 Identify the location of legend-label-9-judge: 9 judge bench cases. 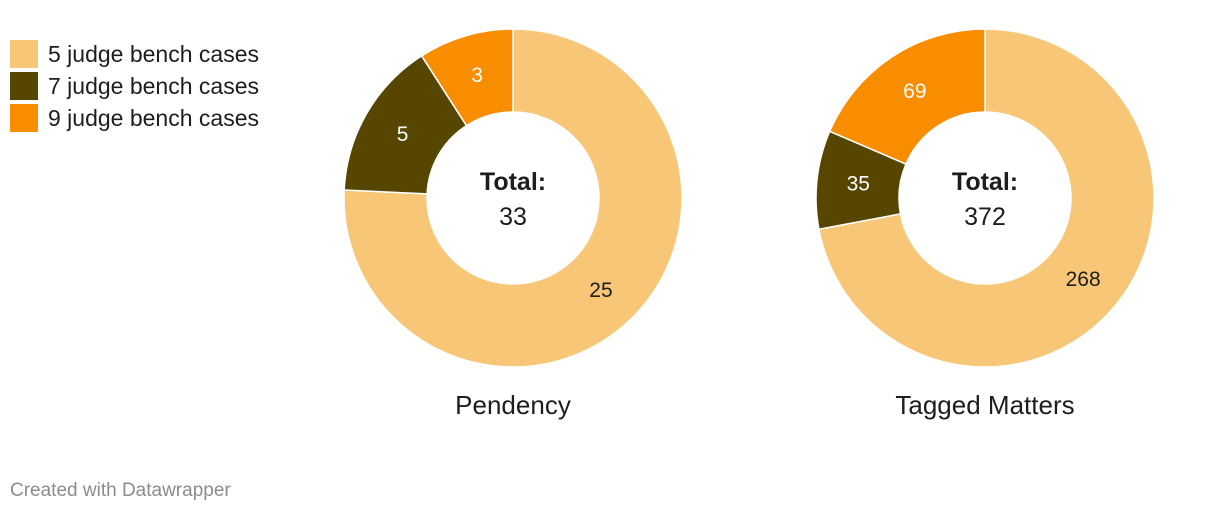
(153, 117).